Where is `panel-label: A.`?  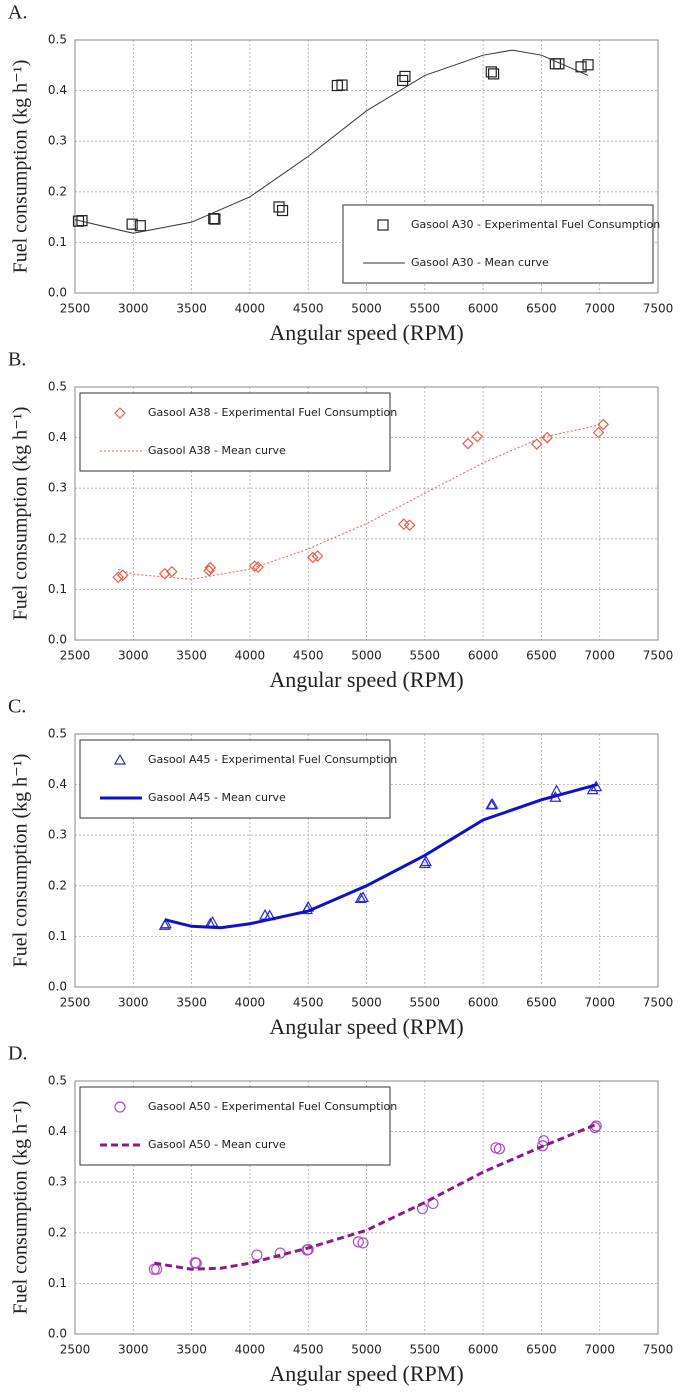
panel-label: A. is located at coordinates (17, 13).